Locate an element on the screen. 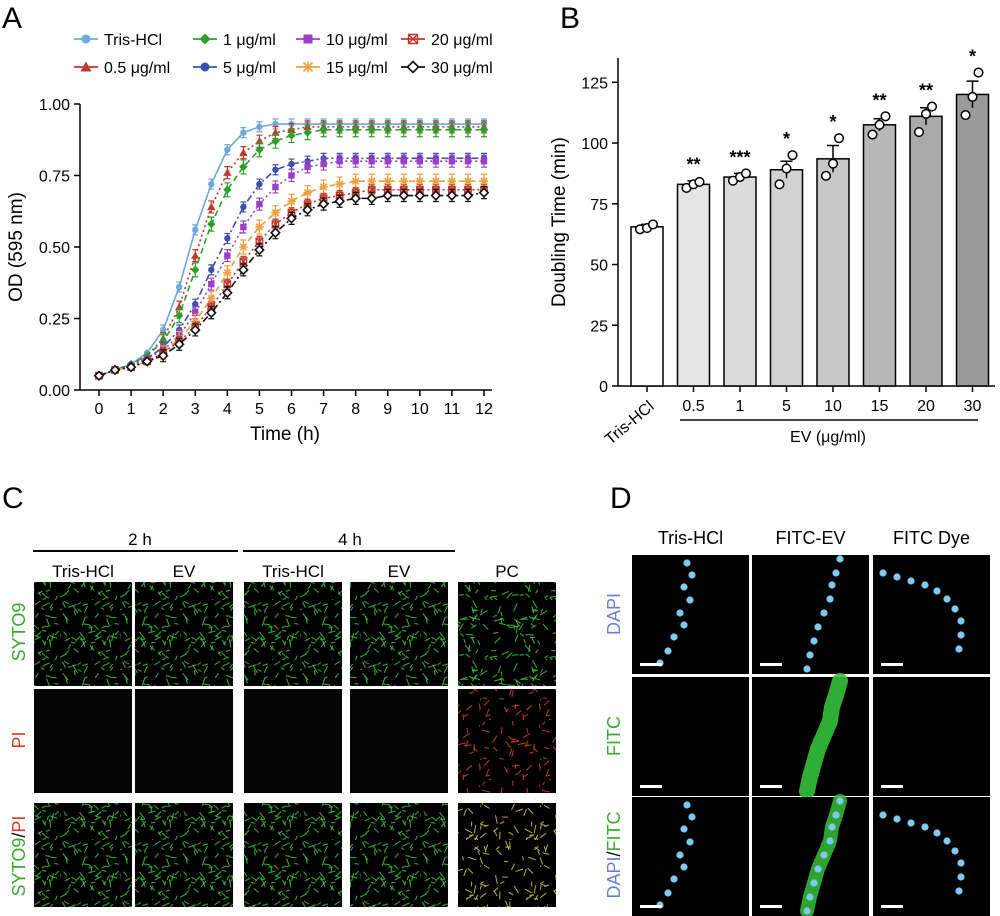 The image size is (1000, 916). legend-label: 15 μg/ml is located at coordinates (357, 68).